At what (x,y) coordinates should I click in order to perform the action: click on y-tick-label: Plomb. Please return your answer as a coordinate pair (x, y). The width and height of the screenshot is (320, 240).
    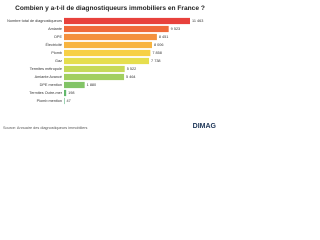
    Looking at the image, I should click on (56, 53).